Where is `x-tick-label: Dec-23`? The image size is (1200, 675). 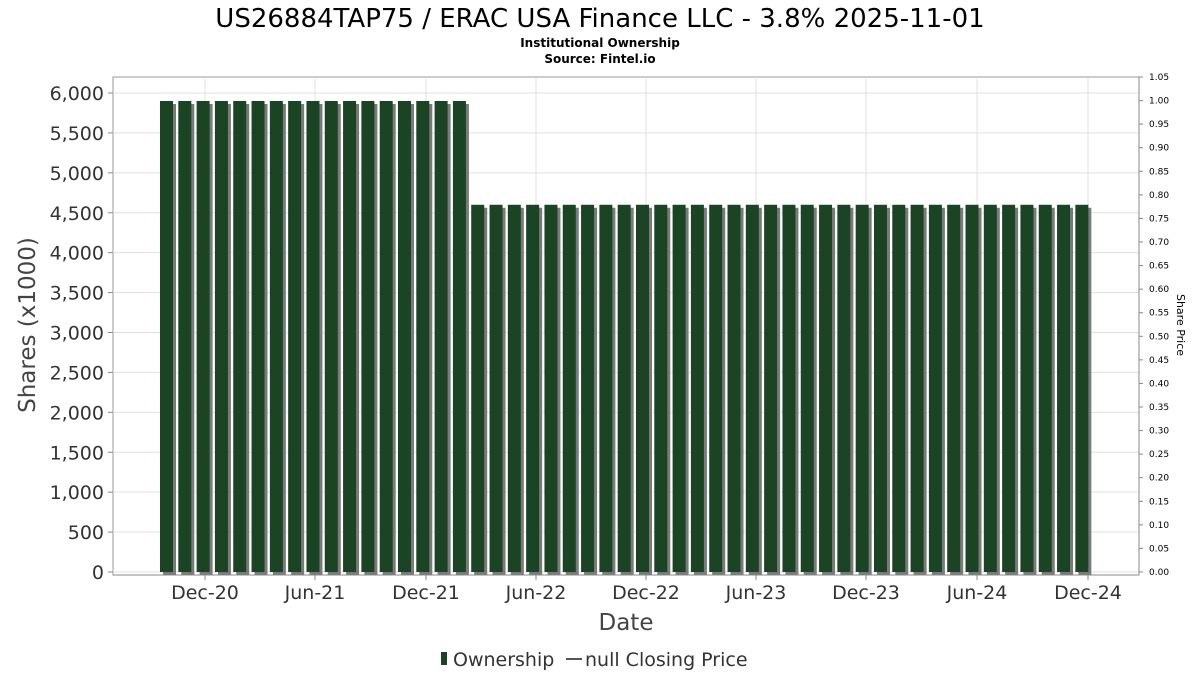 x-tick-label: Dec-23 is located at coordinates (866, 593).